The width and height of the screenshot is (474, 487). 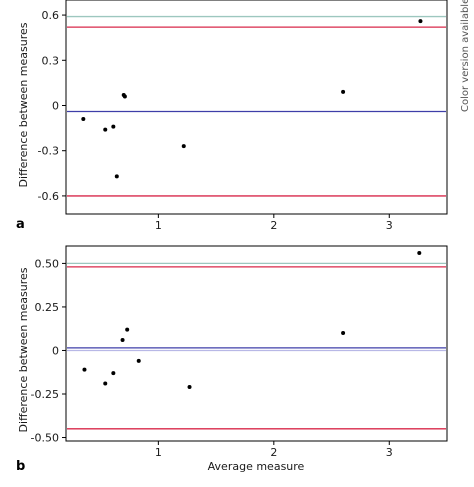 I want to click on panel-b-y-tick-label: 0.50, so click(x=47, y=263).